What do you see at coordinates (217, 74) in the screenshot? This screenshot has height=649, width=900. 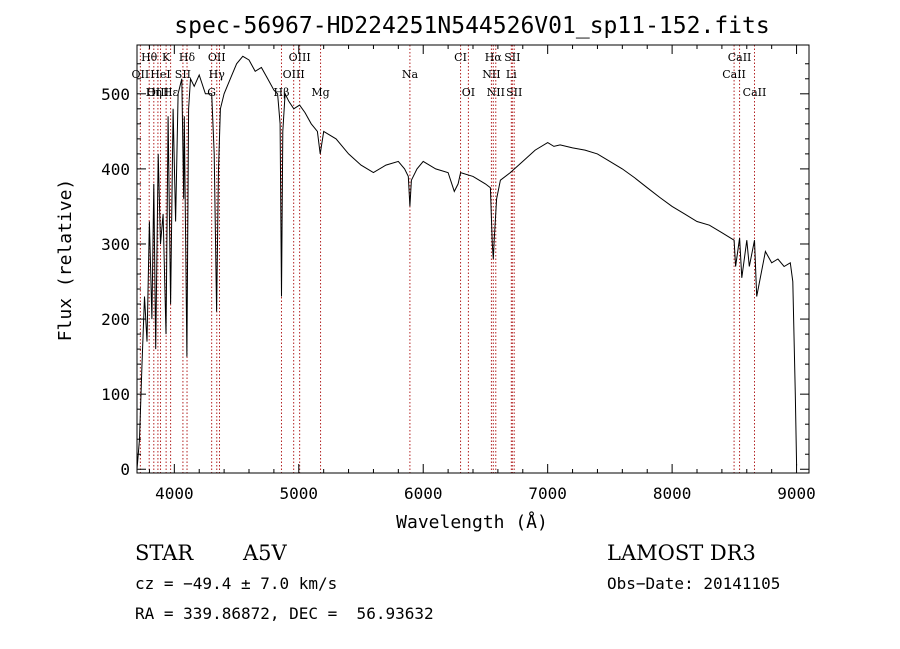 I see `spectral-line-label: Hγ` at bounding box center [217, 74].